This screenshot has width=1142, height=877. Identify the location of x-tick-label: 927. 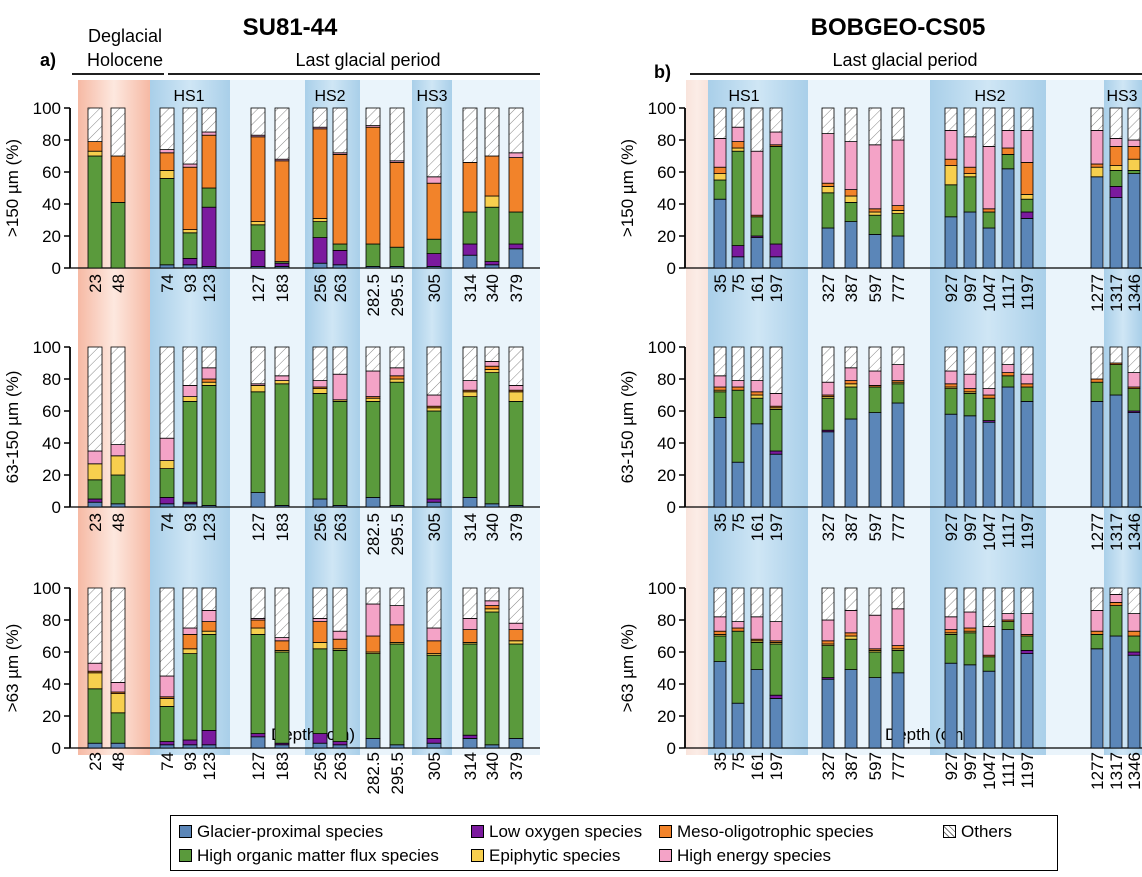
(951, 288).